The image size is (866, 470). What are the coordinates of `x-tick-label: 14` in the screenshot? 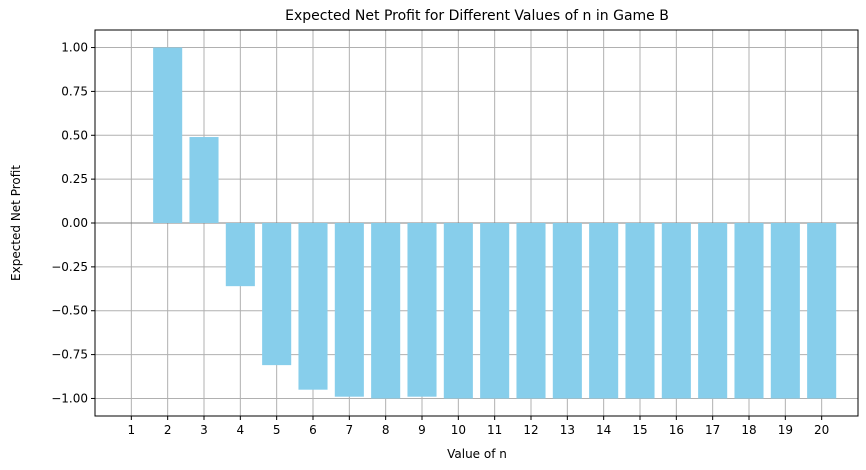 It's located at (603, 430).